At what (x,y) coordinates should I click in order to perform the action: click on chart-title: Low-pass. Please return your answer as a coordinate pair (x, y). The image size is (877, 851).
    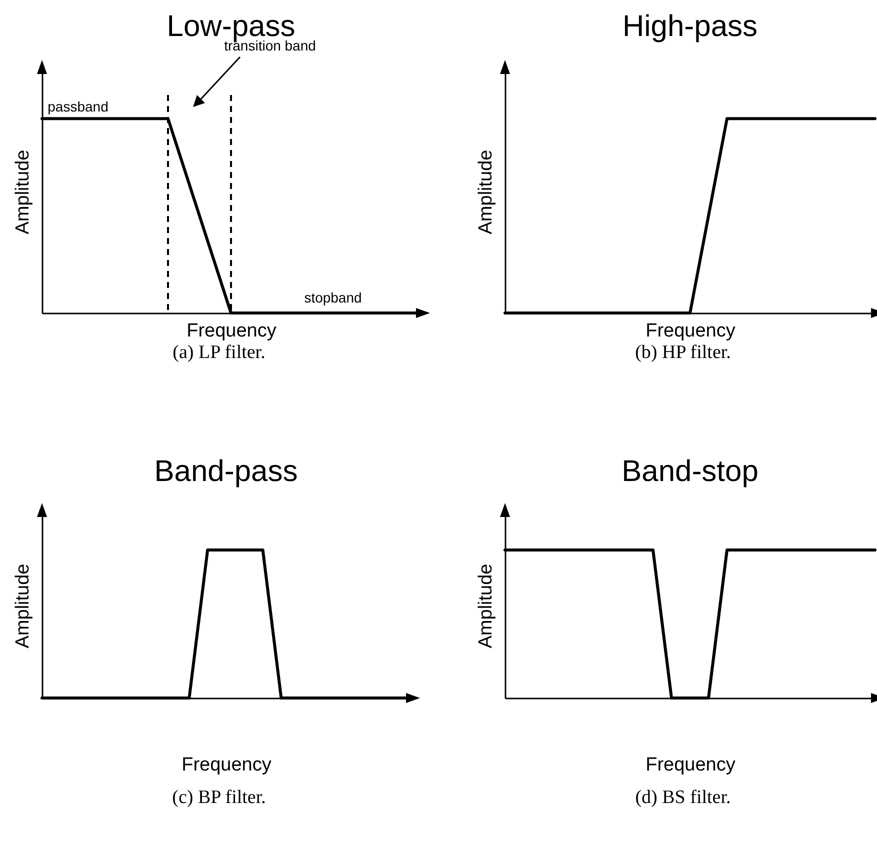
    Looking at the image, I should click on (231, 26).